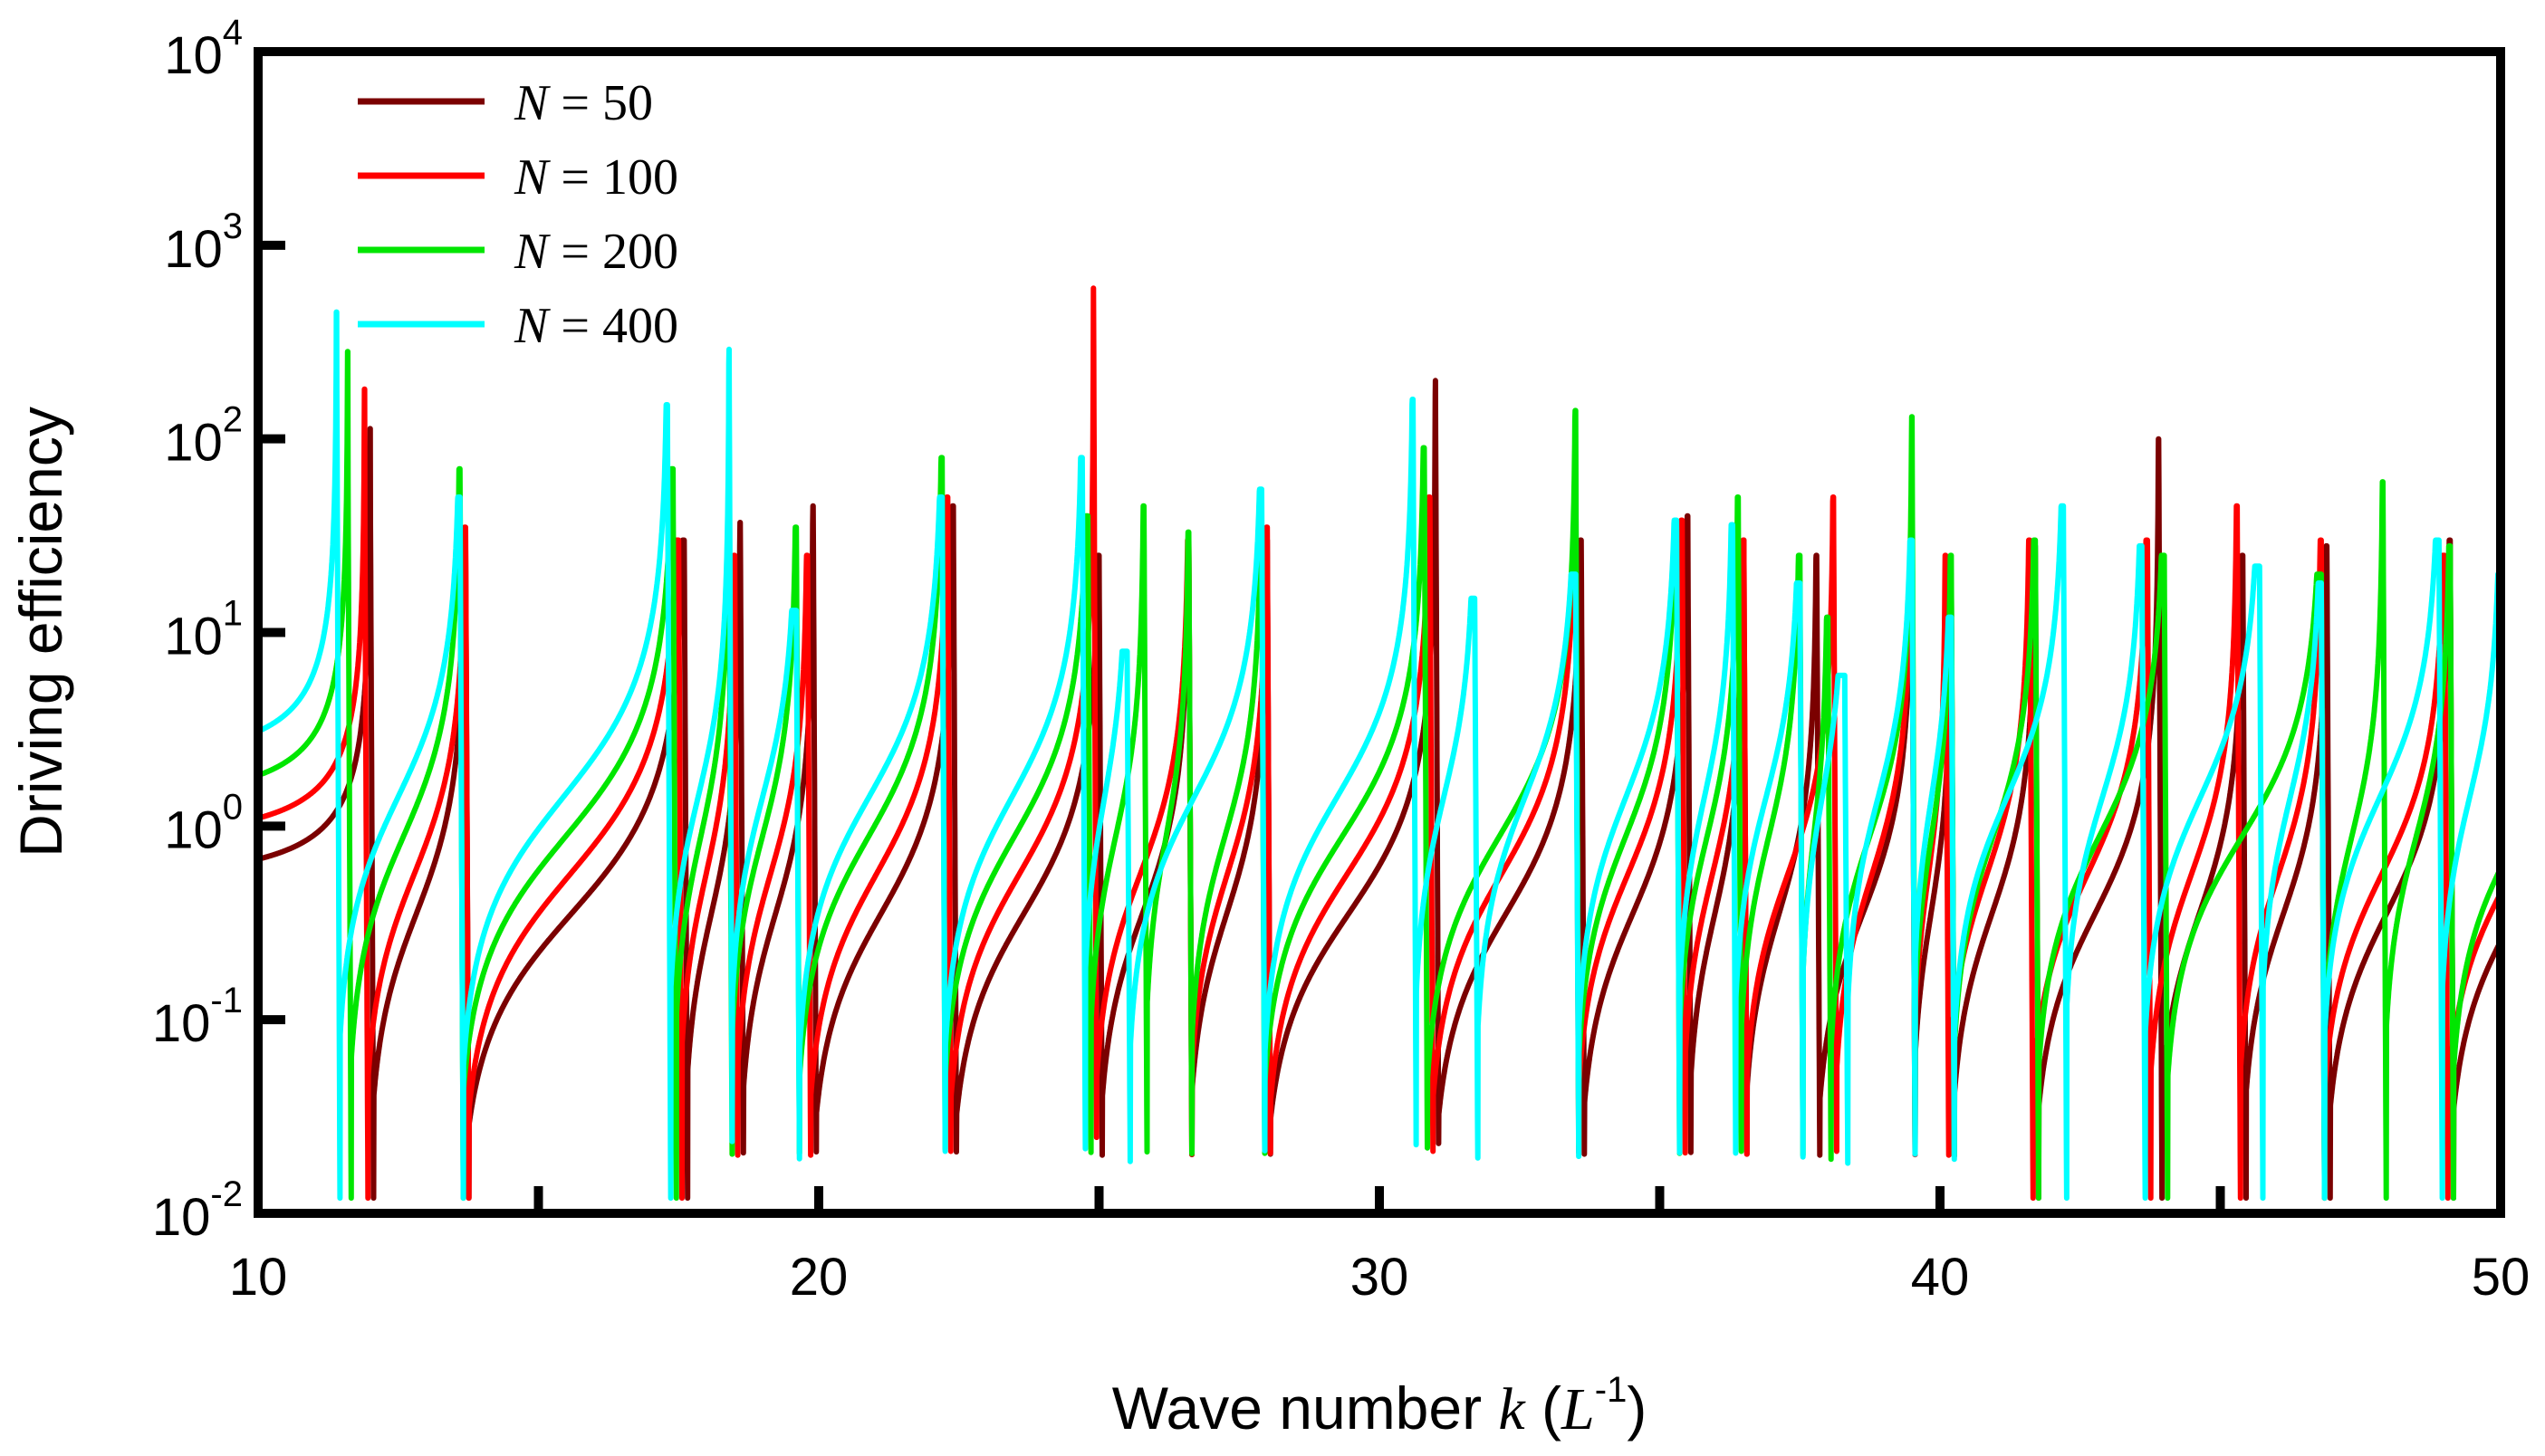 This screenshot has width=2545, height=1456. What do you see at coordinates (2502, 1277) in the screenshot?
I see `x-tick-label: 50` at bounding box center [2502, 1277].